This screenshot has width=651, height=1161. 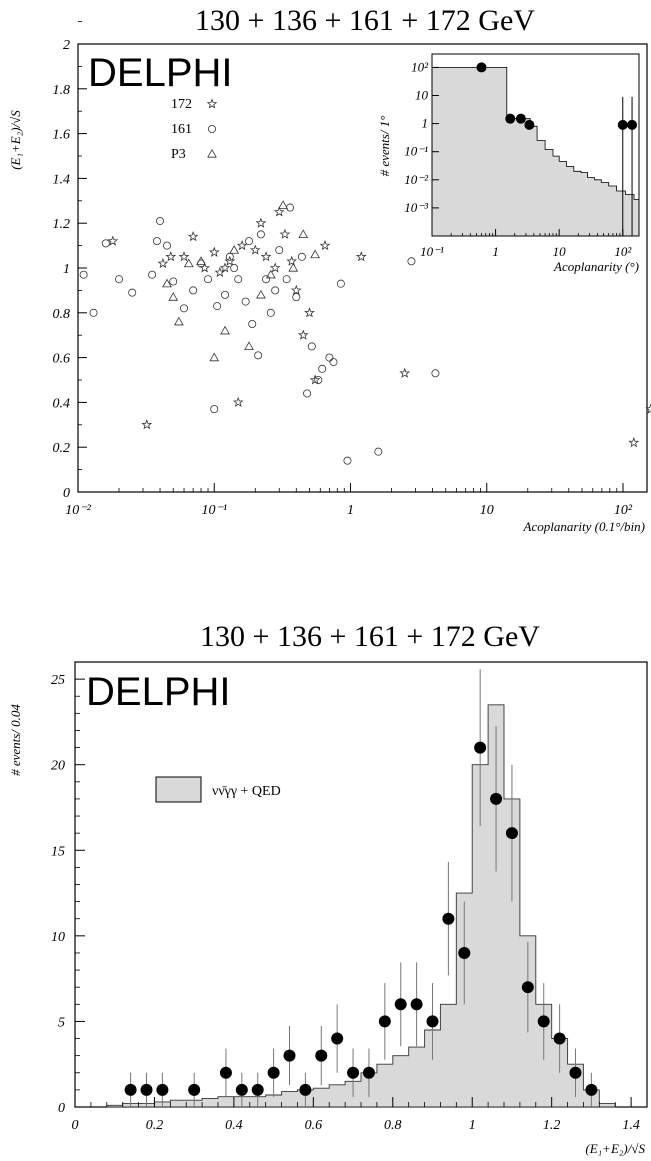 What do you see at coordinates (487, 510) in the screenshot?
I see `scatter-x-tick-label: 10` at bounding box center [487, 510].